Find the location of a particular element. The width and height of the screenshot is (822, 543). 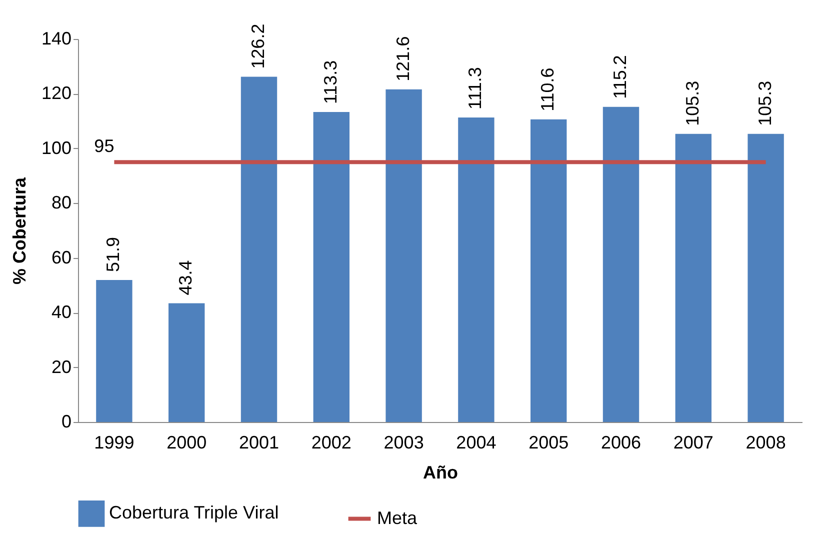

x-tick-label: 2008 is located at coordinates (766, 442).